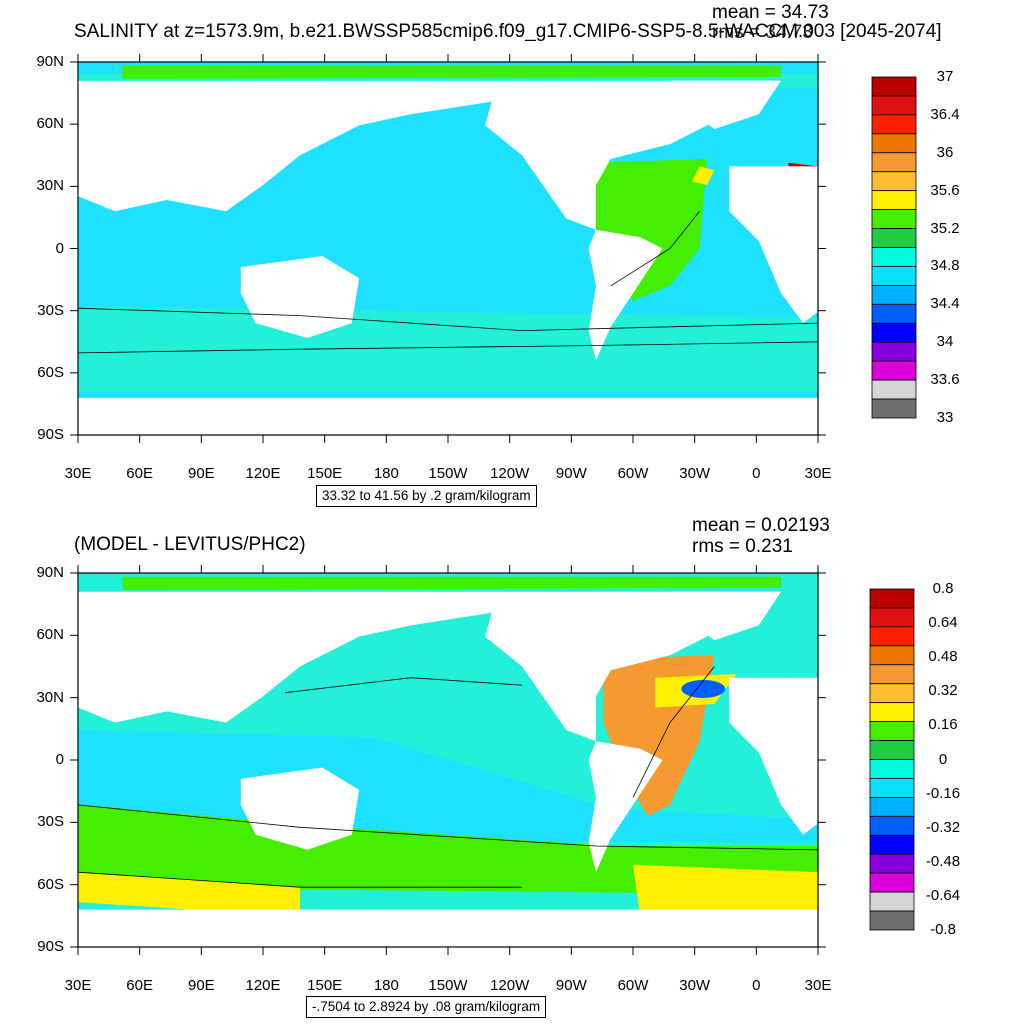  What do you see at coordinates (50, 434) in the screenshot?
I see `panel1-lat-label: 90S` at bounding box center [50, 434].